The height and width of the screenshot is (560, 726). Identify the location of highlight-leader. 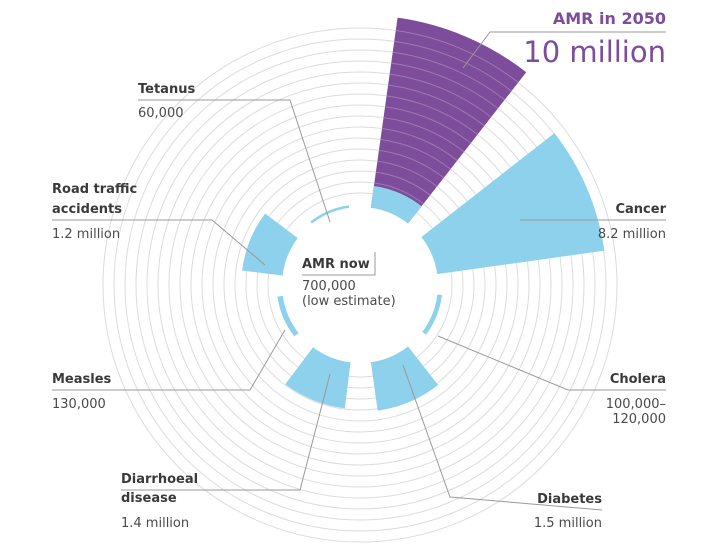
(564, 50).